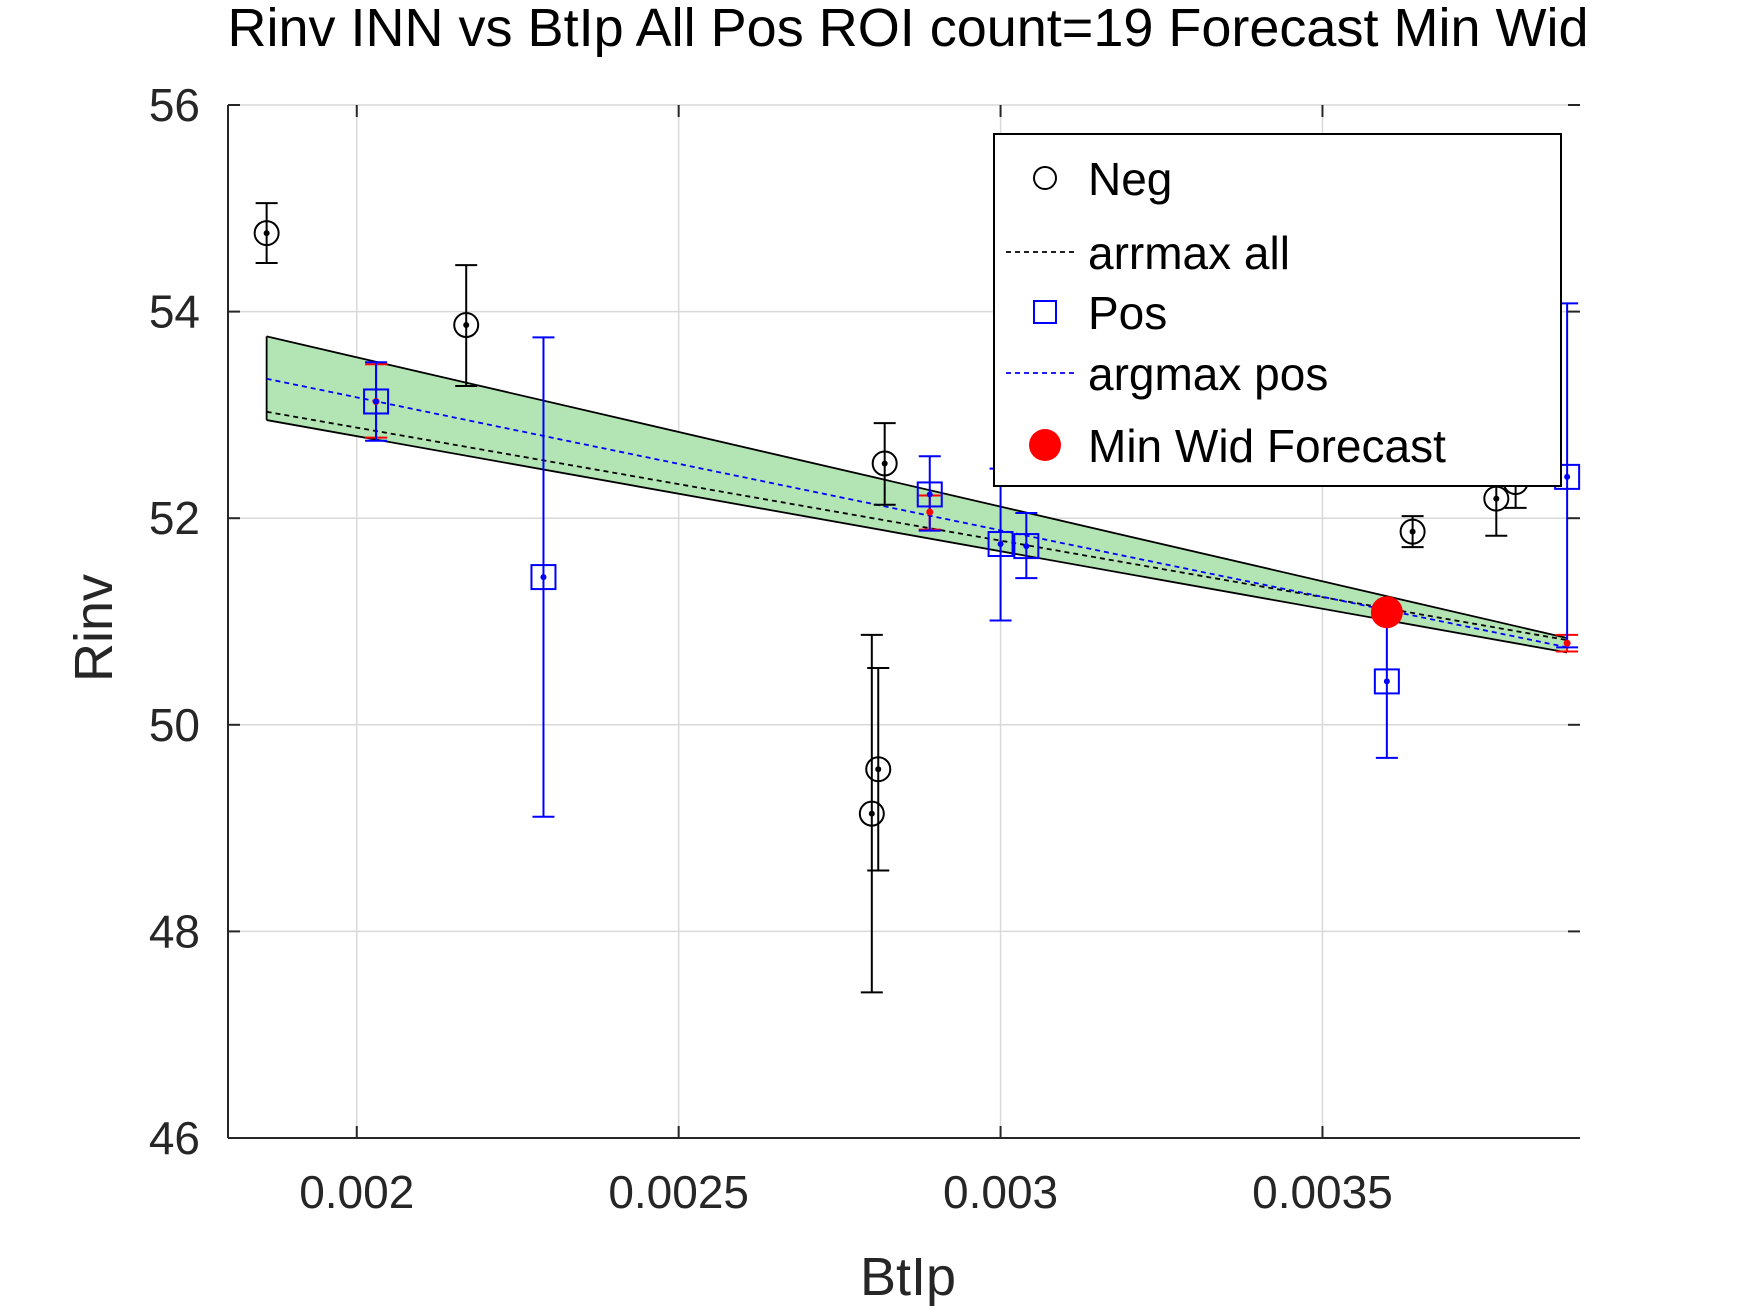  What do you see at coordinates (1045, 312) in the screenshot?
I see `legend-pos-symbol` at bounding box center [1045, 312].